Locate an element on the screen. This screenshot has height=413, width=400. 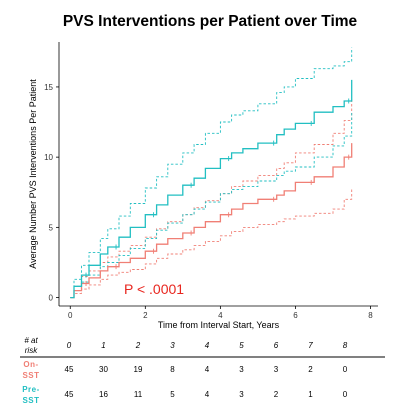
risk-time-header: 2 is located at coordinates (138, 345).